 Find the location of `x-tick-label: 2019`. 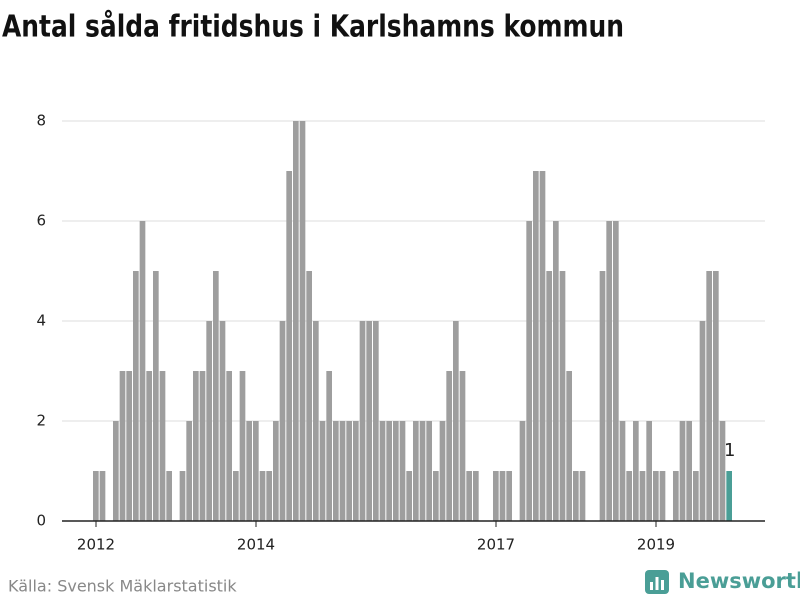

x-tick-label: 2019 is located at coordinates (656, 545).